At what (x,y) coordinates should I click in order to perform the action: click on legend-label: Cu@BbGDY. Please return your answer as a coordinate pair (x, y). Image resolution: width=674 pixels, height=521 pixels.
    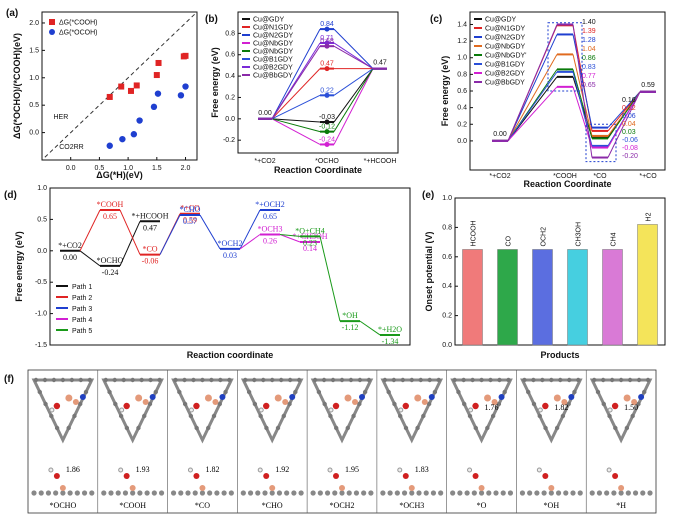
    Looking at the image, I should click on (505, 83).